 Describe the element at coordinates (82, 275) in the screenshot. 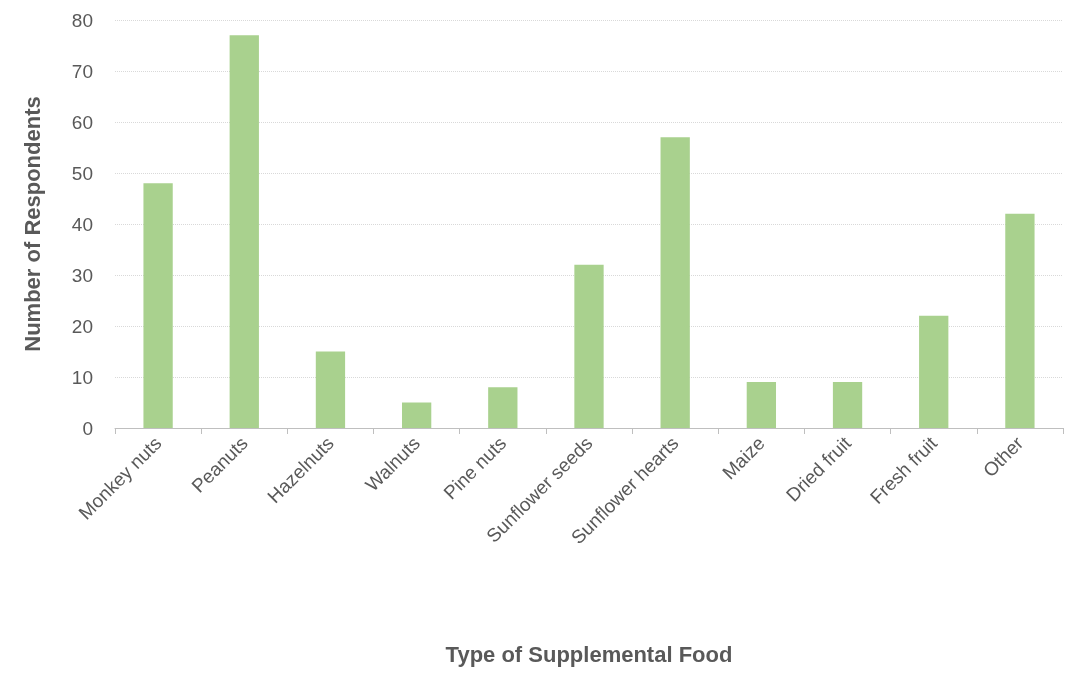

I see `y-tick-label: 30` at that location.